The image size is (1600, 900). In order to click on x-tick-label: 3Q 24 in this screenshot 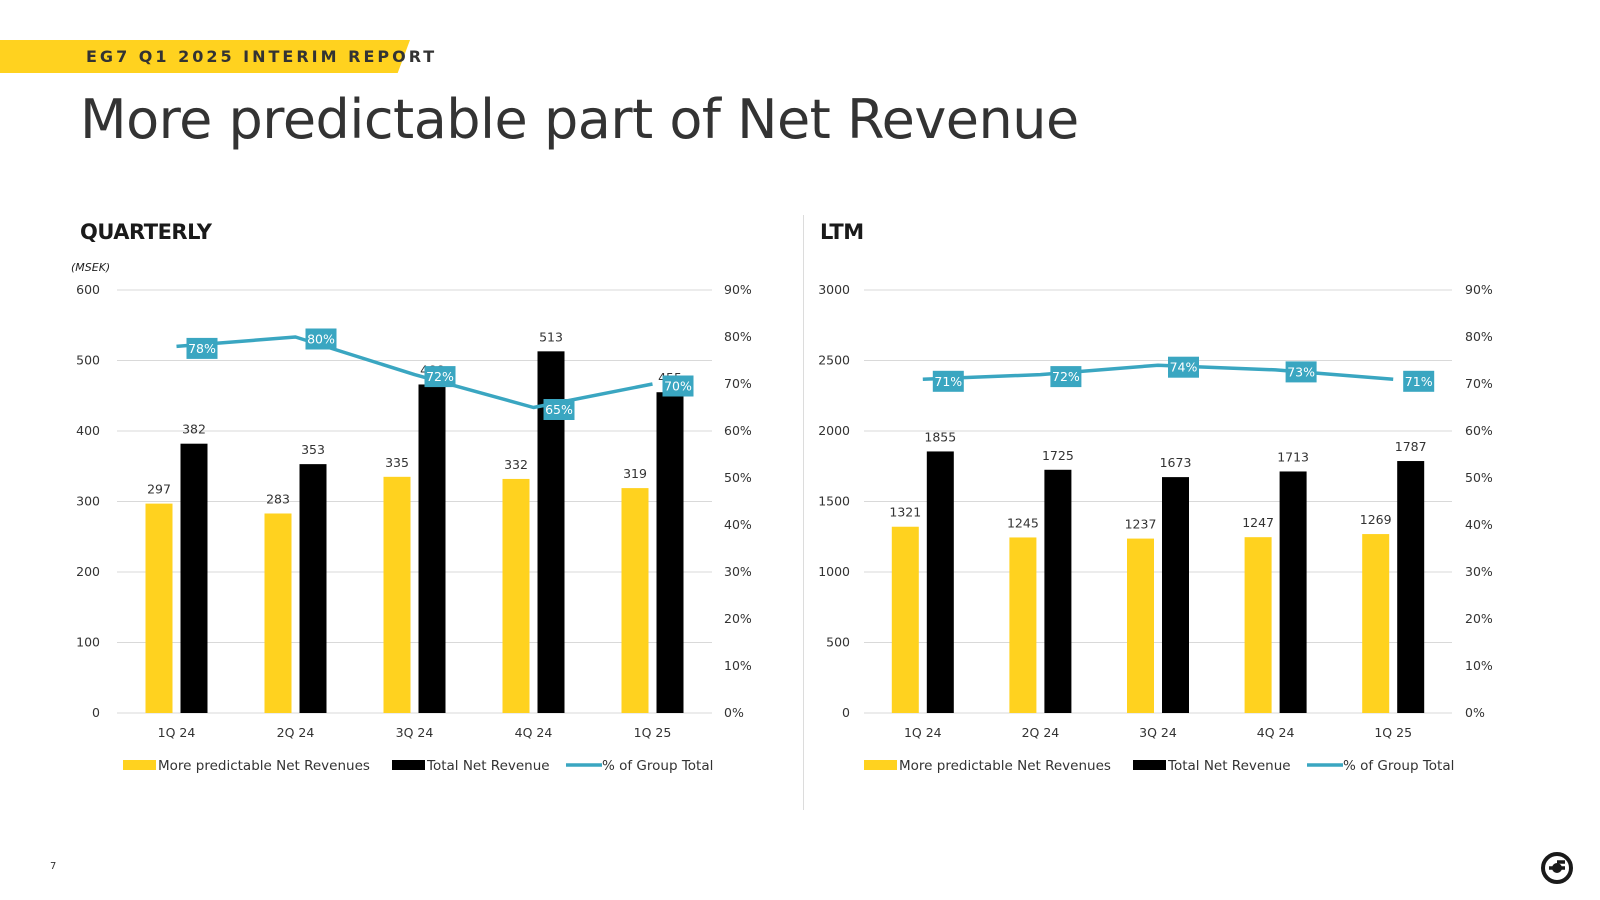, I will do `click(415, 732)`.